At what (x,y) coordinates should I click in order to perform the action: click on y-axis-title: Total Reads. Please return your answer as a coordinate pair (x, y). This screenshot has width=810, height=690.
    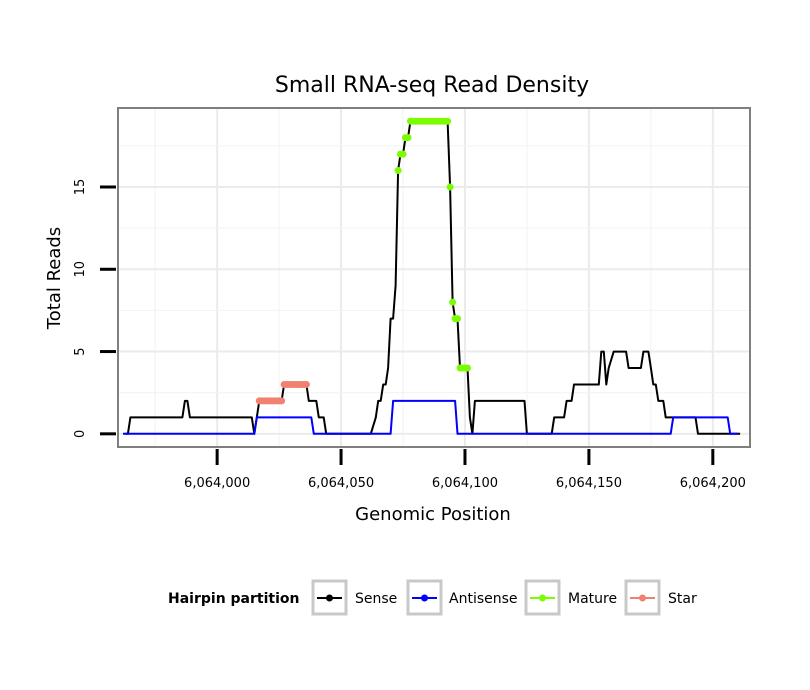
    Looking at the image, I should click on (54, 278).